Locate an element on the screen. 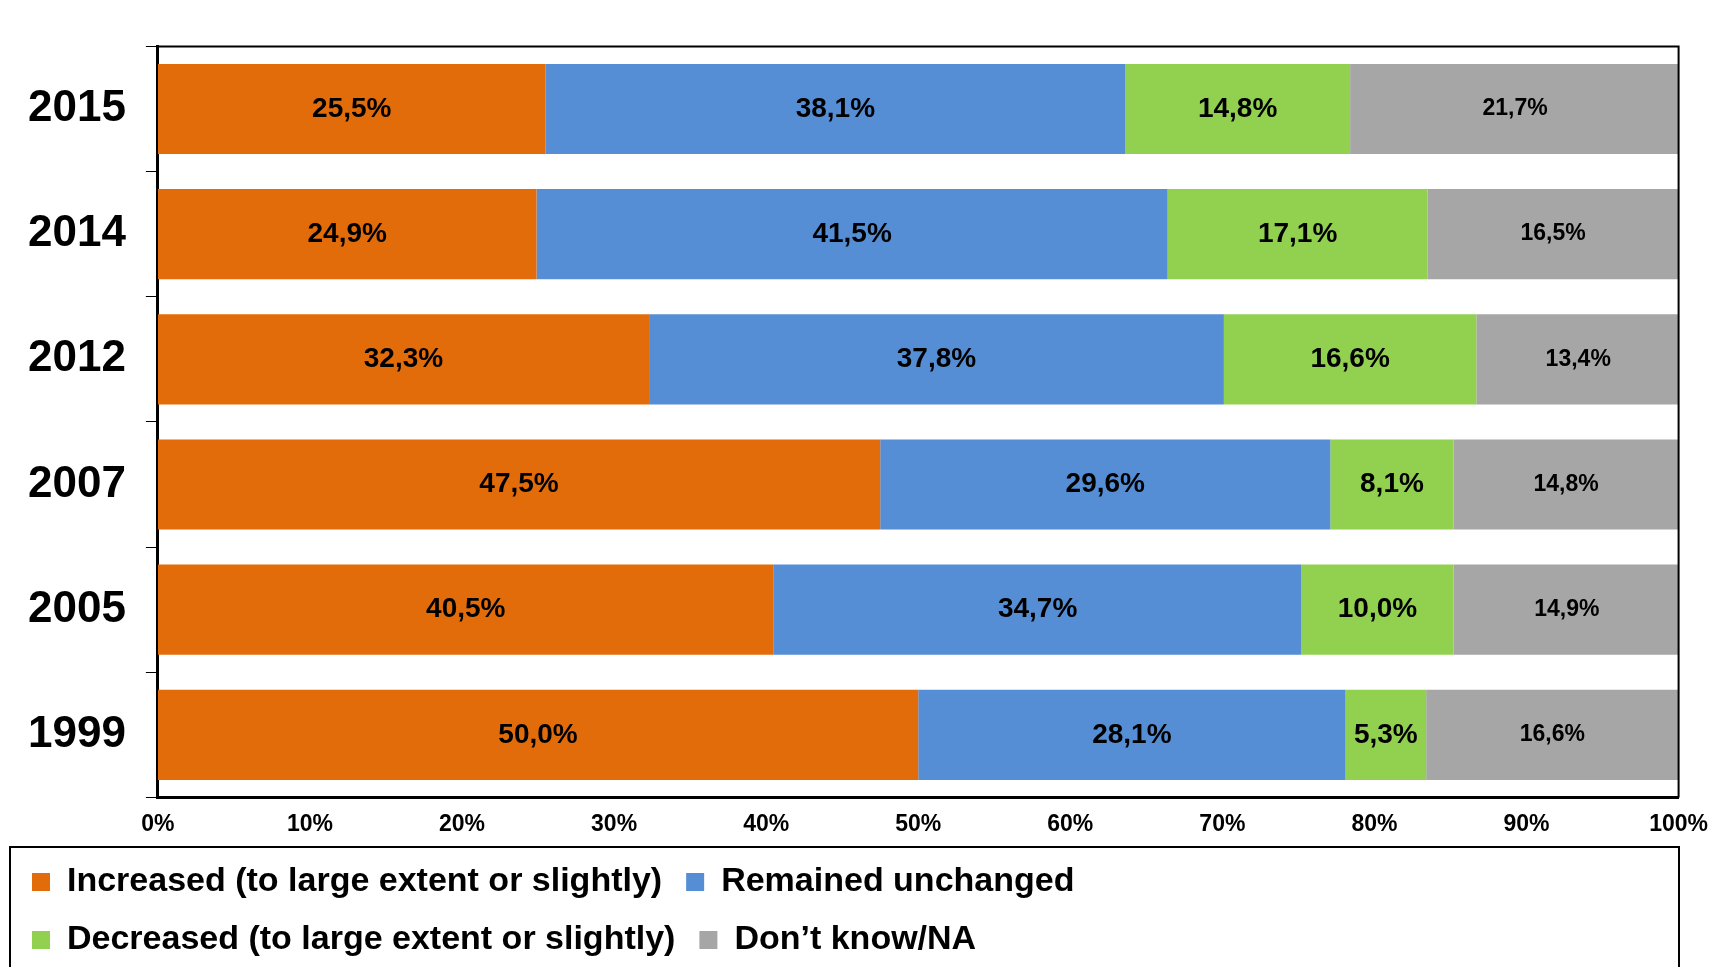 This screenshot has height=967, width=1711. y-tick-label: 2005 is located at coordinates (76, 606).